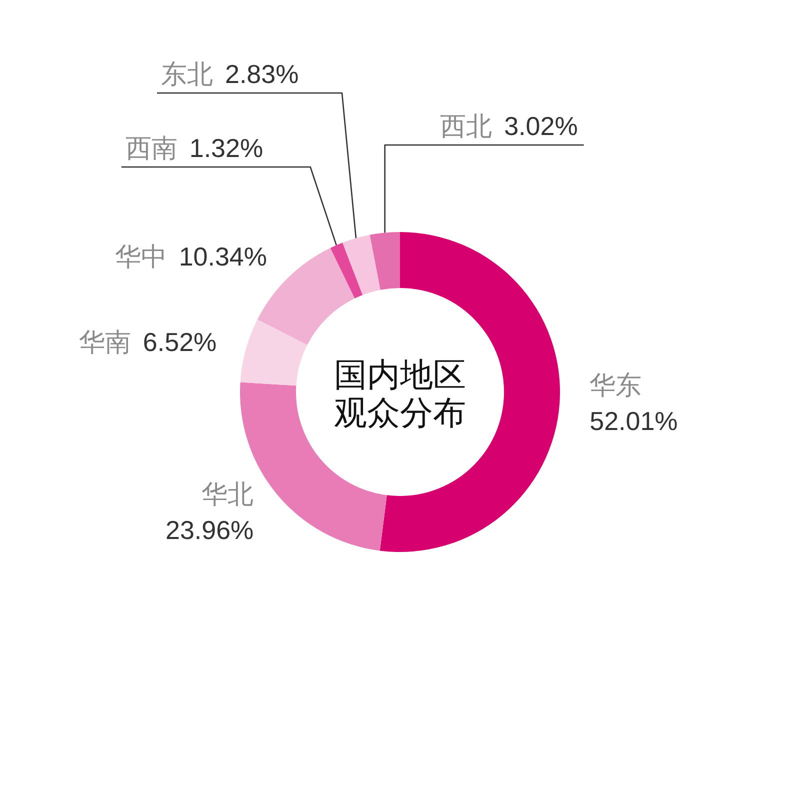 The image size is (800, 800). What do you see at coordinates (223, 256) in the screenshot?
I see `data-label: 10.34%` at bounding box center [223, 256].